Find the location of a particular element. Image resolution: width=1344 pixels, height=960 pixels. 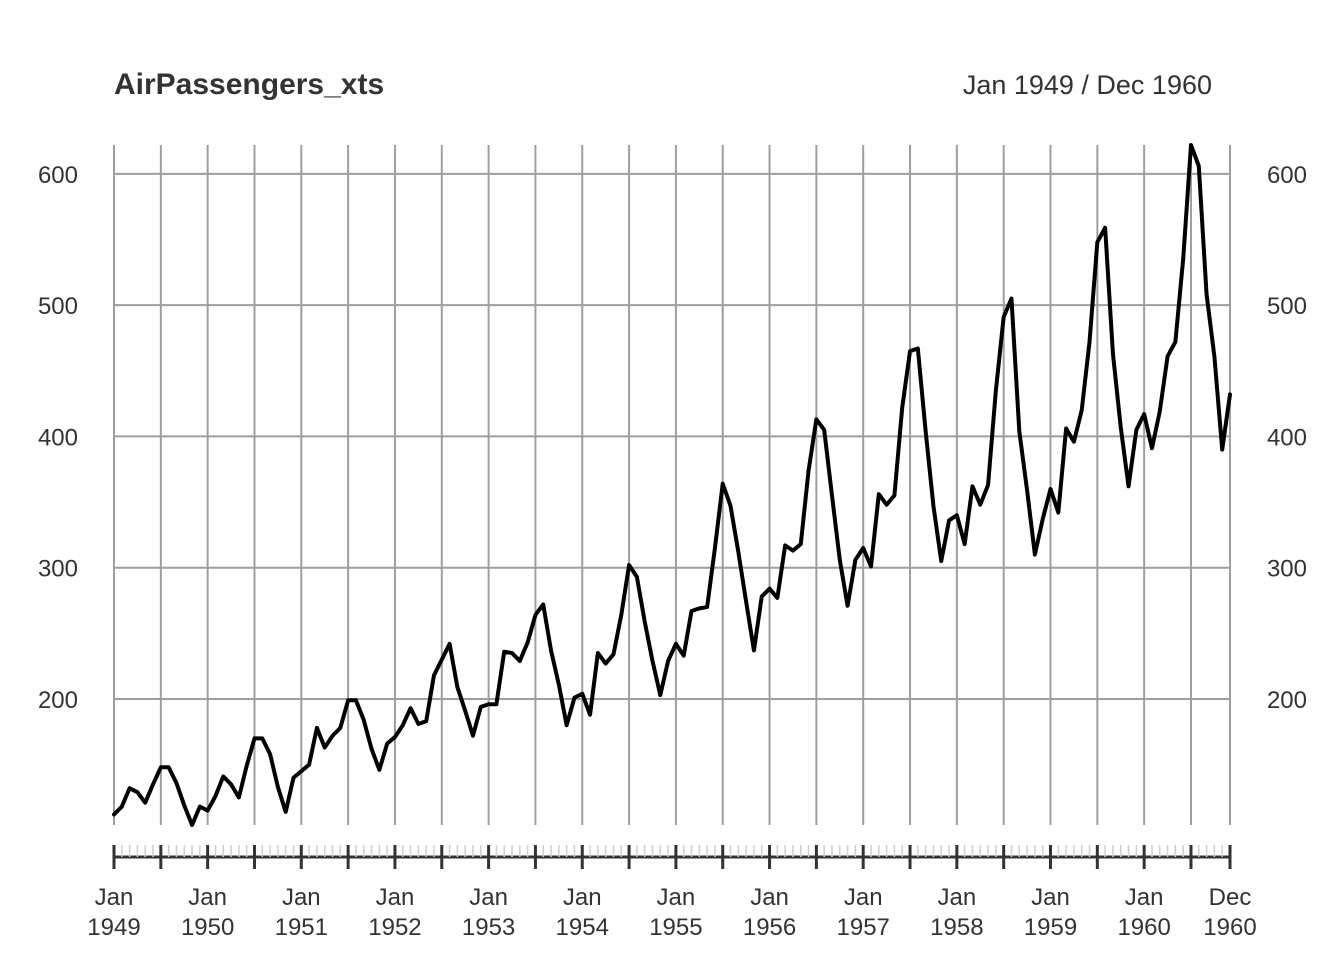

x-tick-label: 1958 is located at coordinates (956, 927).